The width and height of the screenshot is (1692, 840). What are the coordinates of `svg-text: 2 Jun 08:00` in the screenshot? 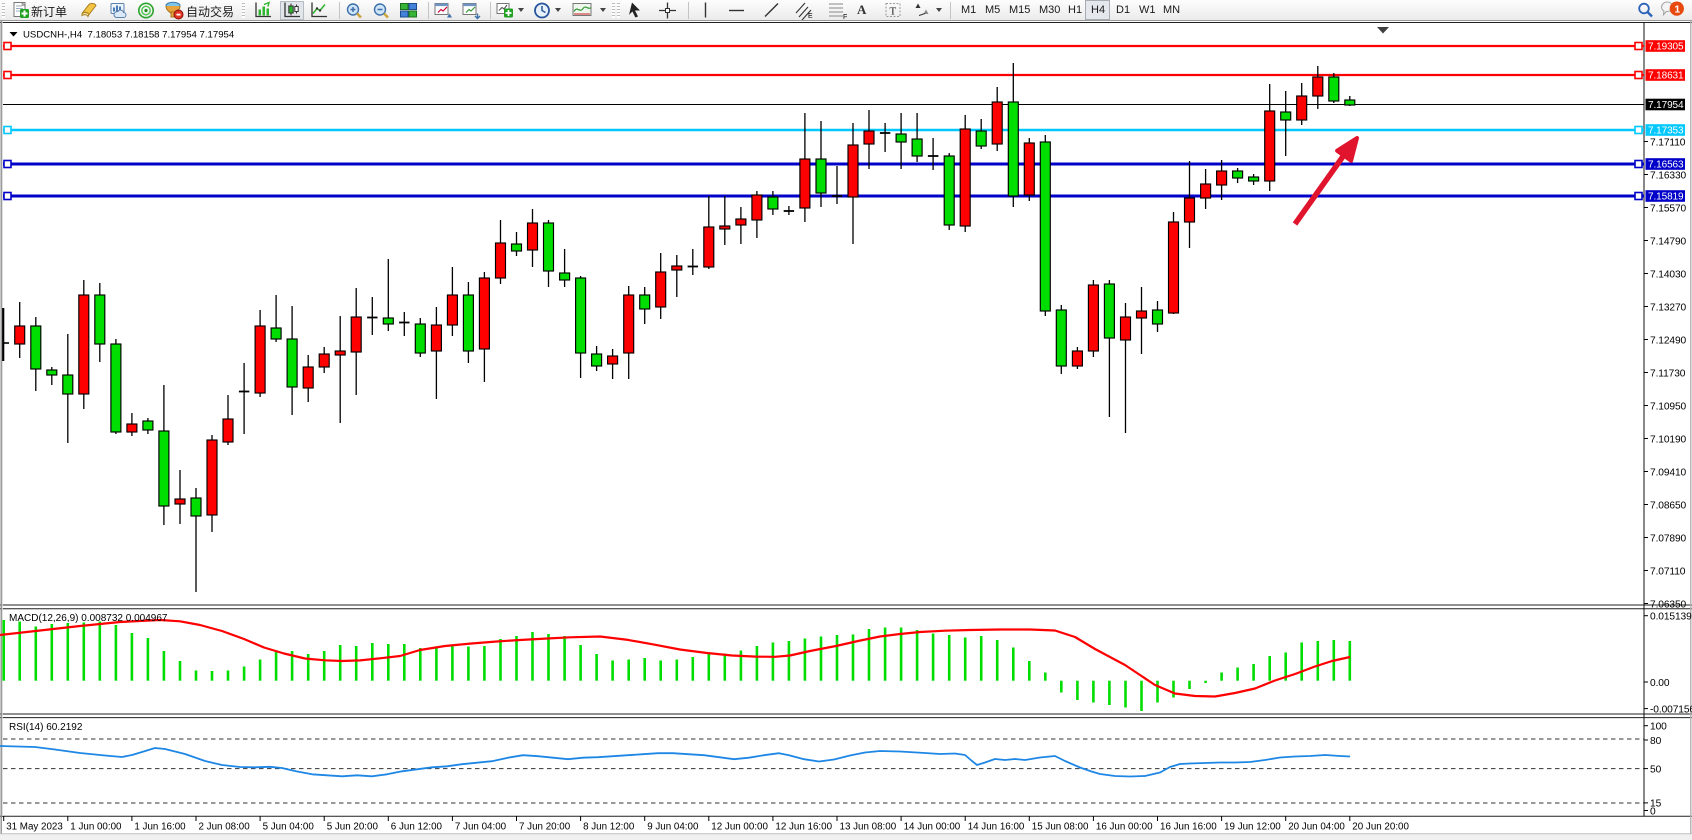 It's located at (225, 827).